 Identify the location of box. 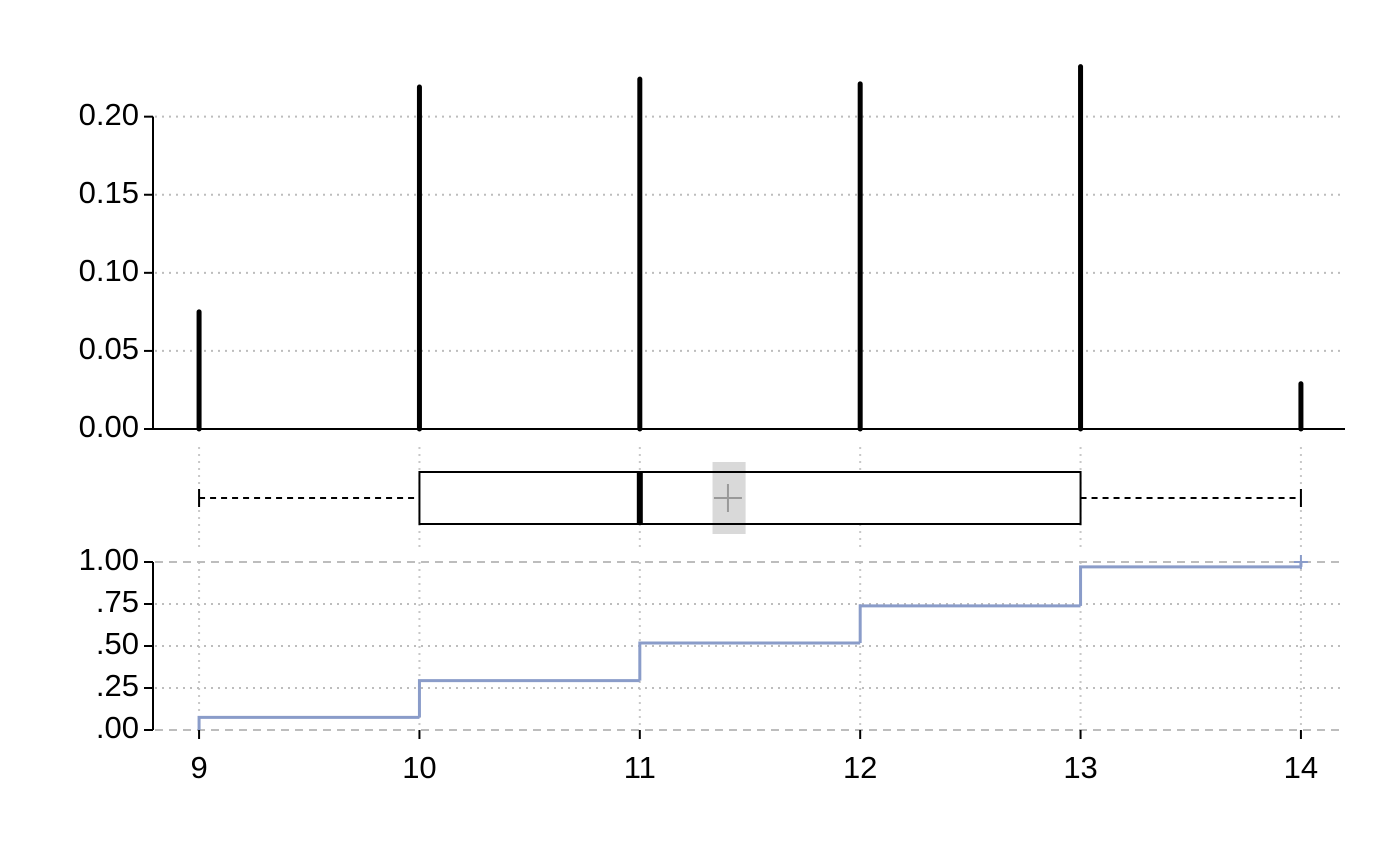
(750, 498).